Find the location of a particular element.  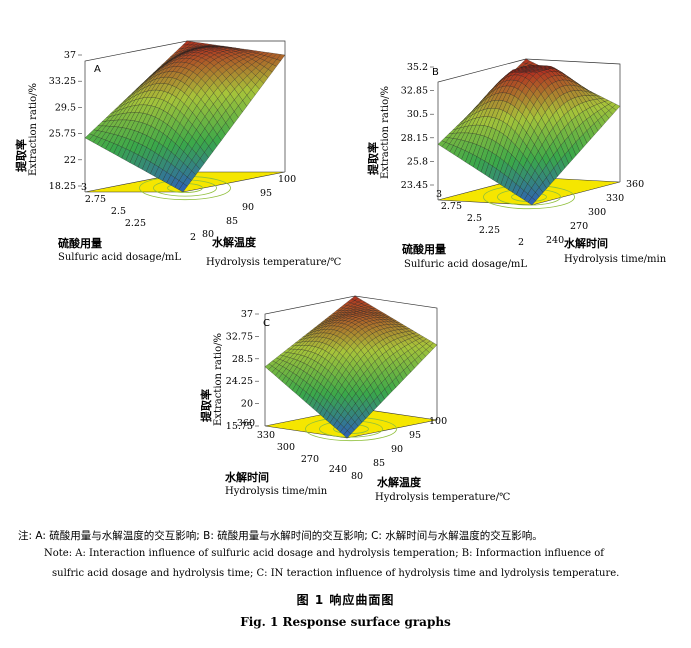

y-label-cn-c: 水解温度 is located at coordinates (399, 482).